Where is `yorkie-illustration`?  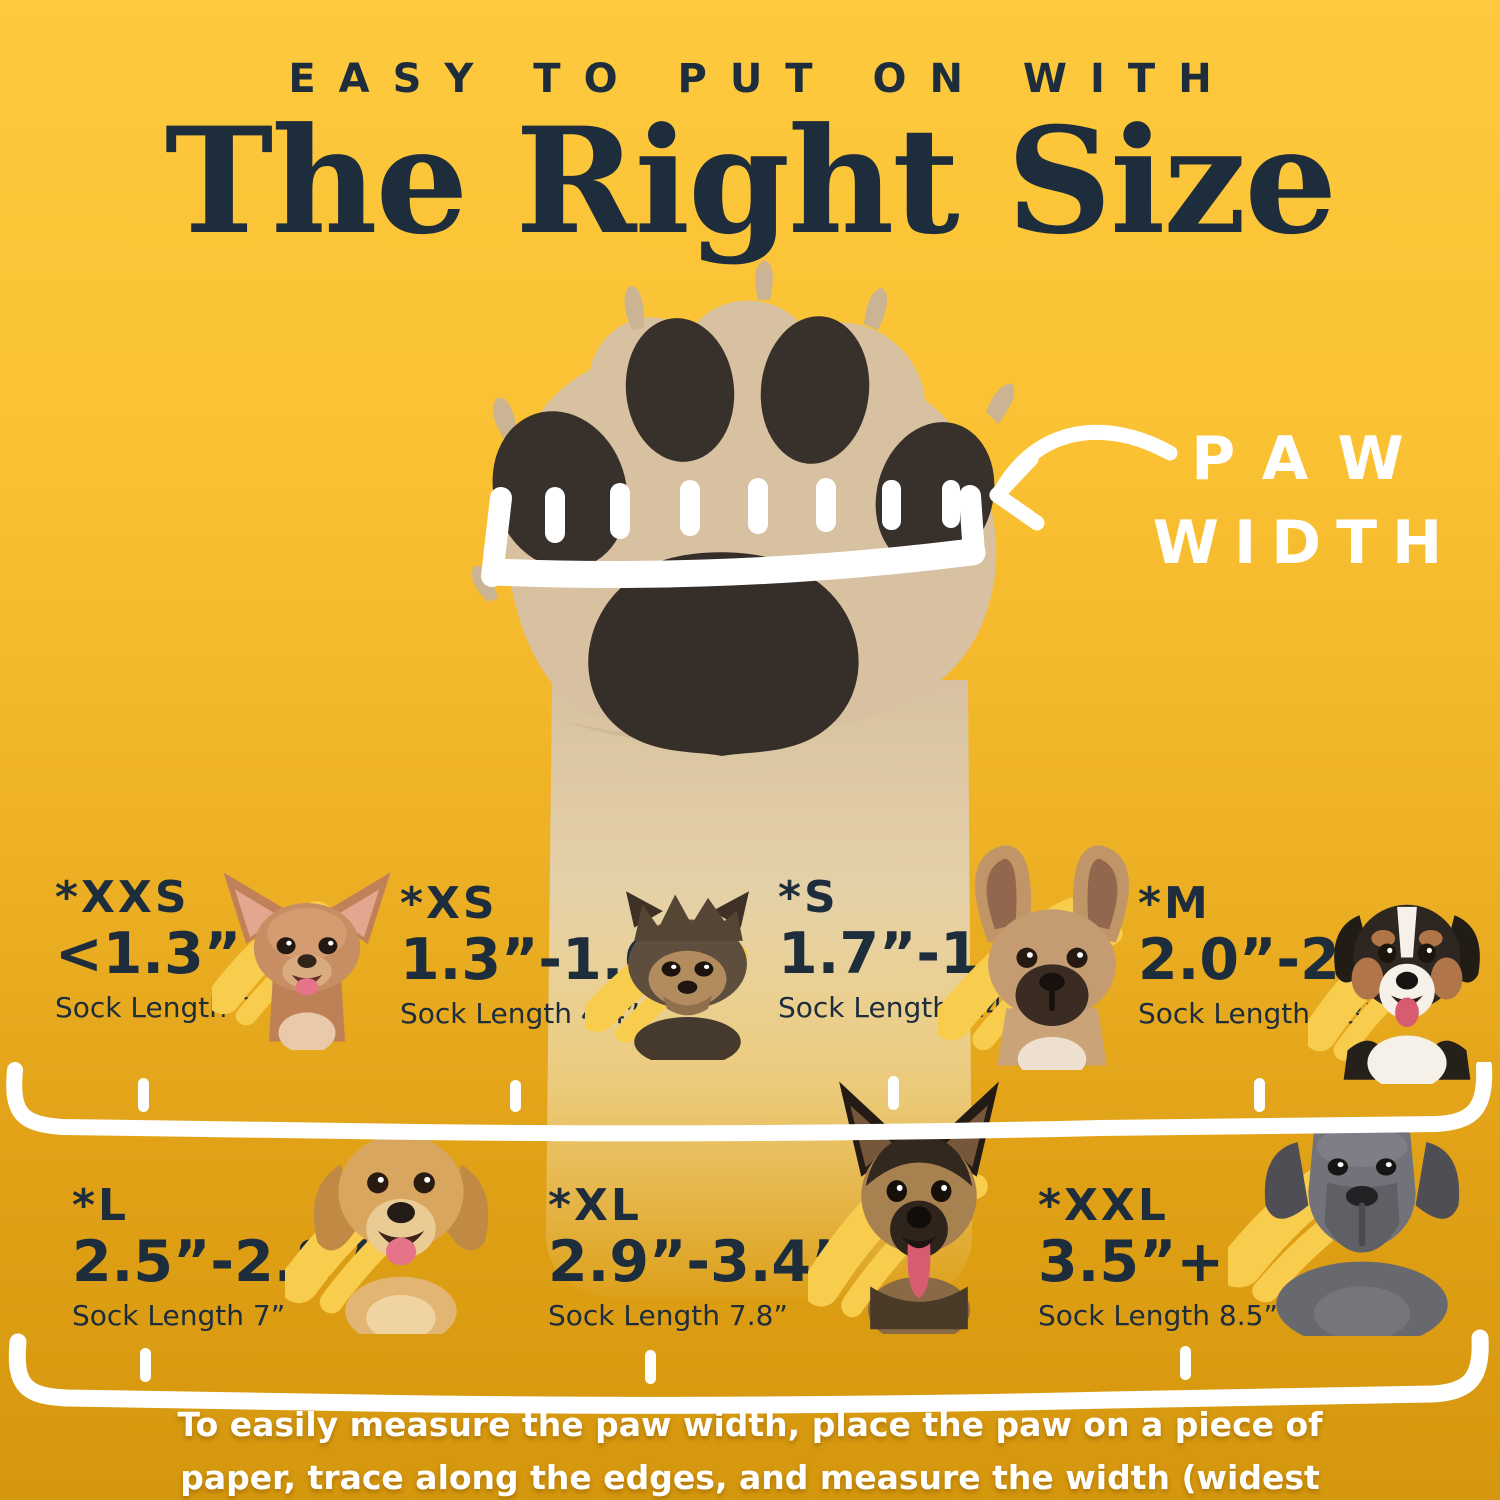
yorkie-illustration is located at coordinates (667, 975).